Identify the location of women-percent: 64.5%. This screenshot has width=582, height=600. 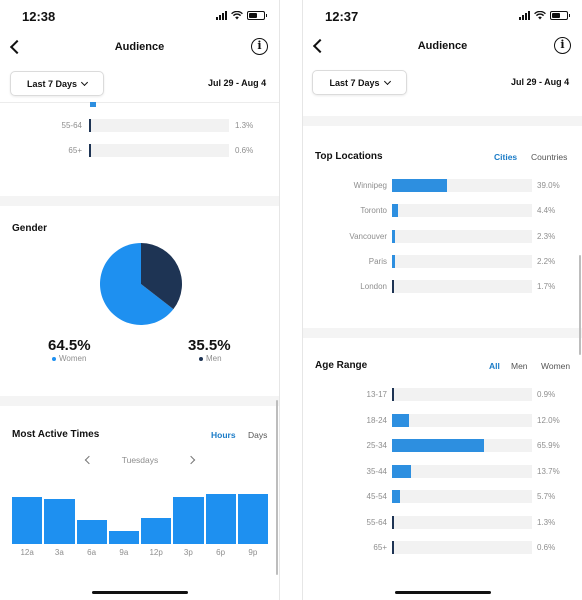
(69, 345).